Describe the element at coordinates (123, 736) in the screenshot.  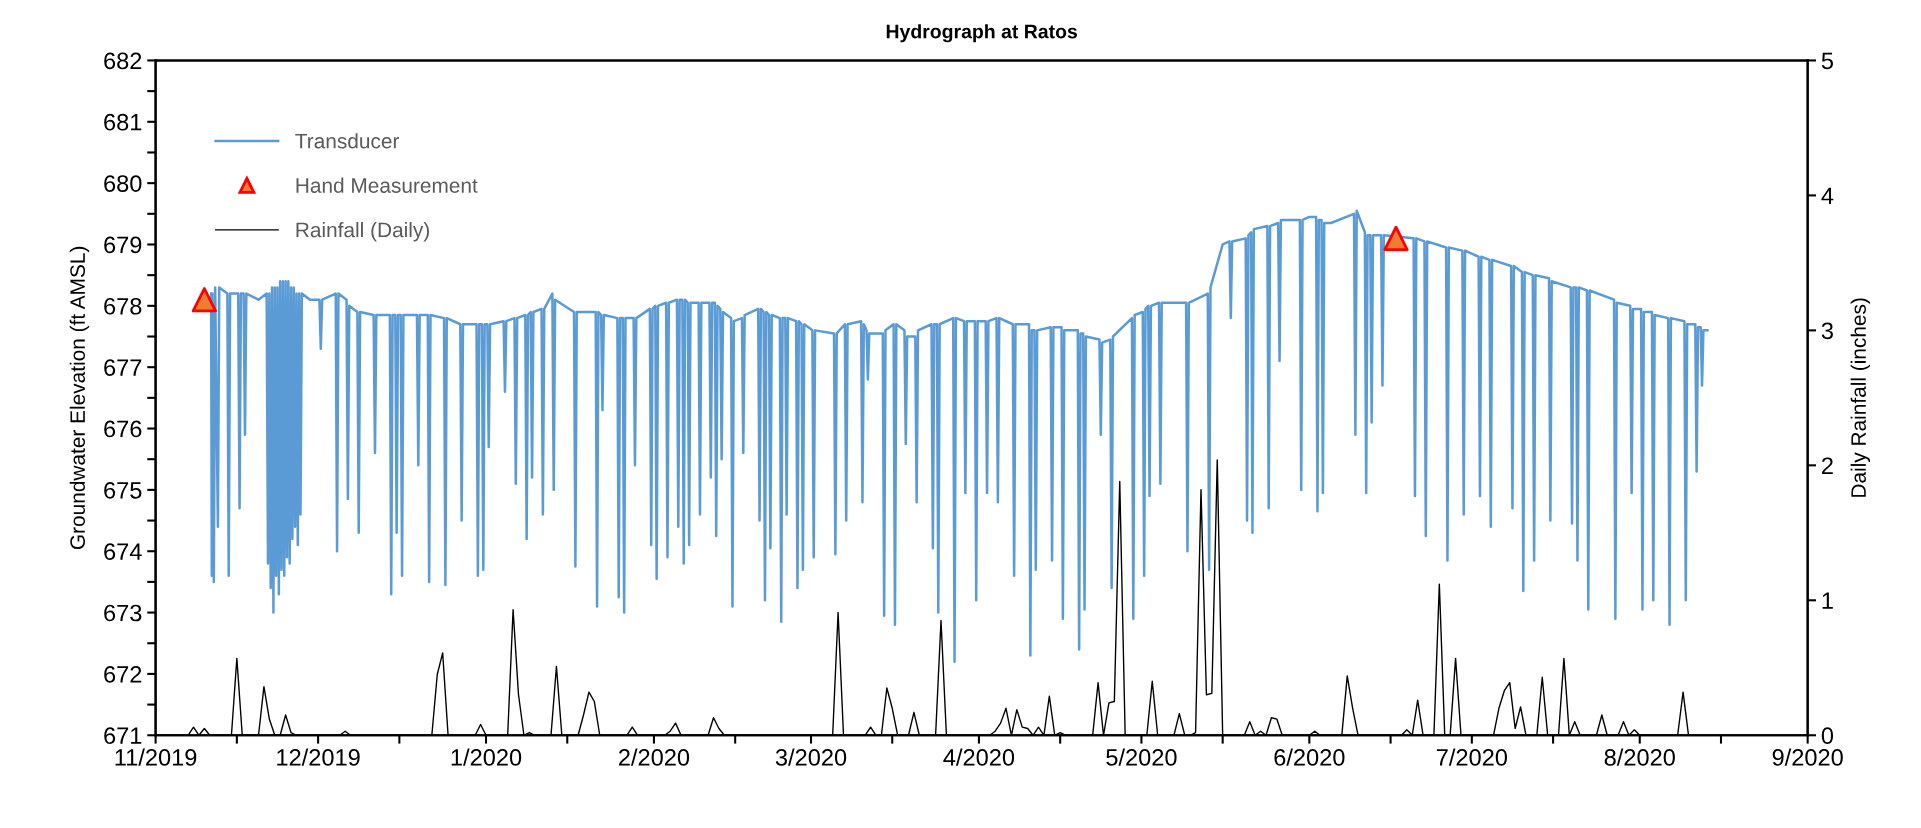
I see `y-tick-label: 671` at that location.